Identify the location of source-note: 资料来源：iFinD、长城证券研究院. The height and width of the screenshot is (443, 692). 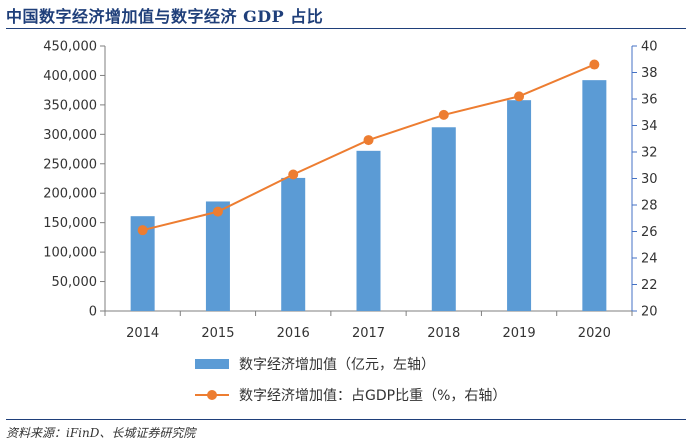
(101, 433).